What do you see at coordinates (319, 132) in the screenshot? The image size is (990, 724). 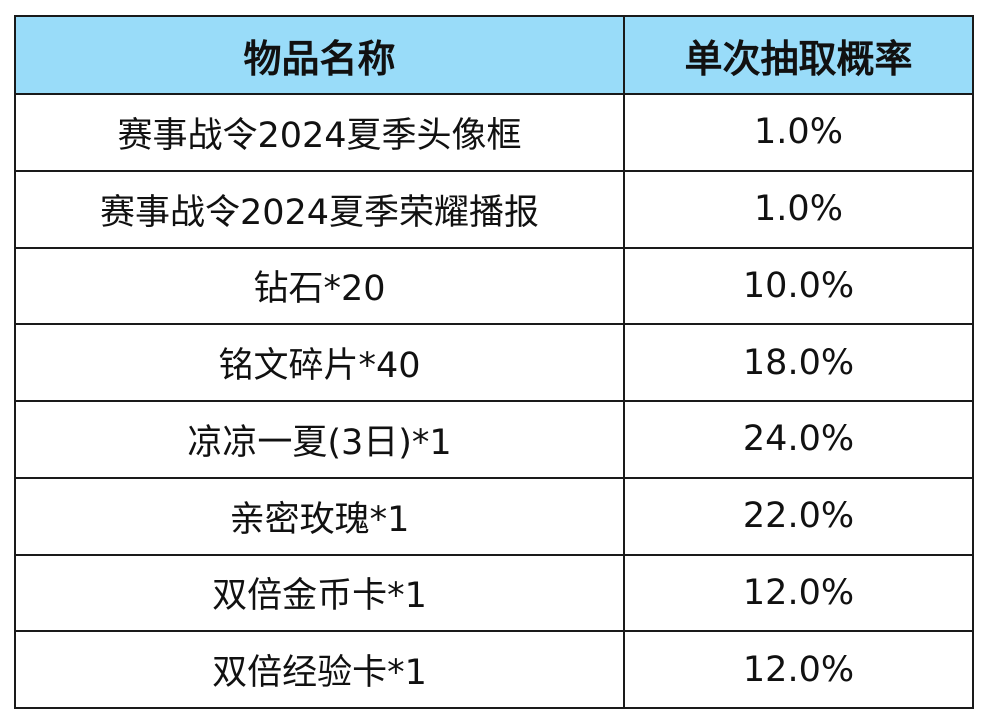 I see `item-name-cell: 赛事战令2024夏季头像框` at bounding box center [319, 132].